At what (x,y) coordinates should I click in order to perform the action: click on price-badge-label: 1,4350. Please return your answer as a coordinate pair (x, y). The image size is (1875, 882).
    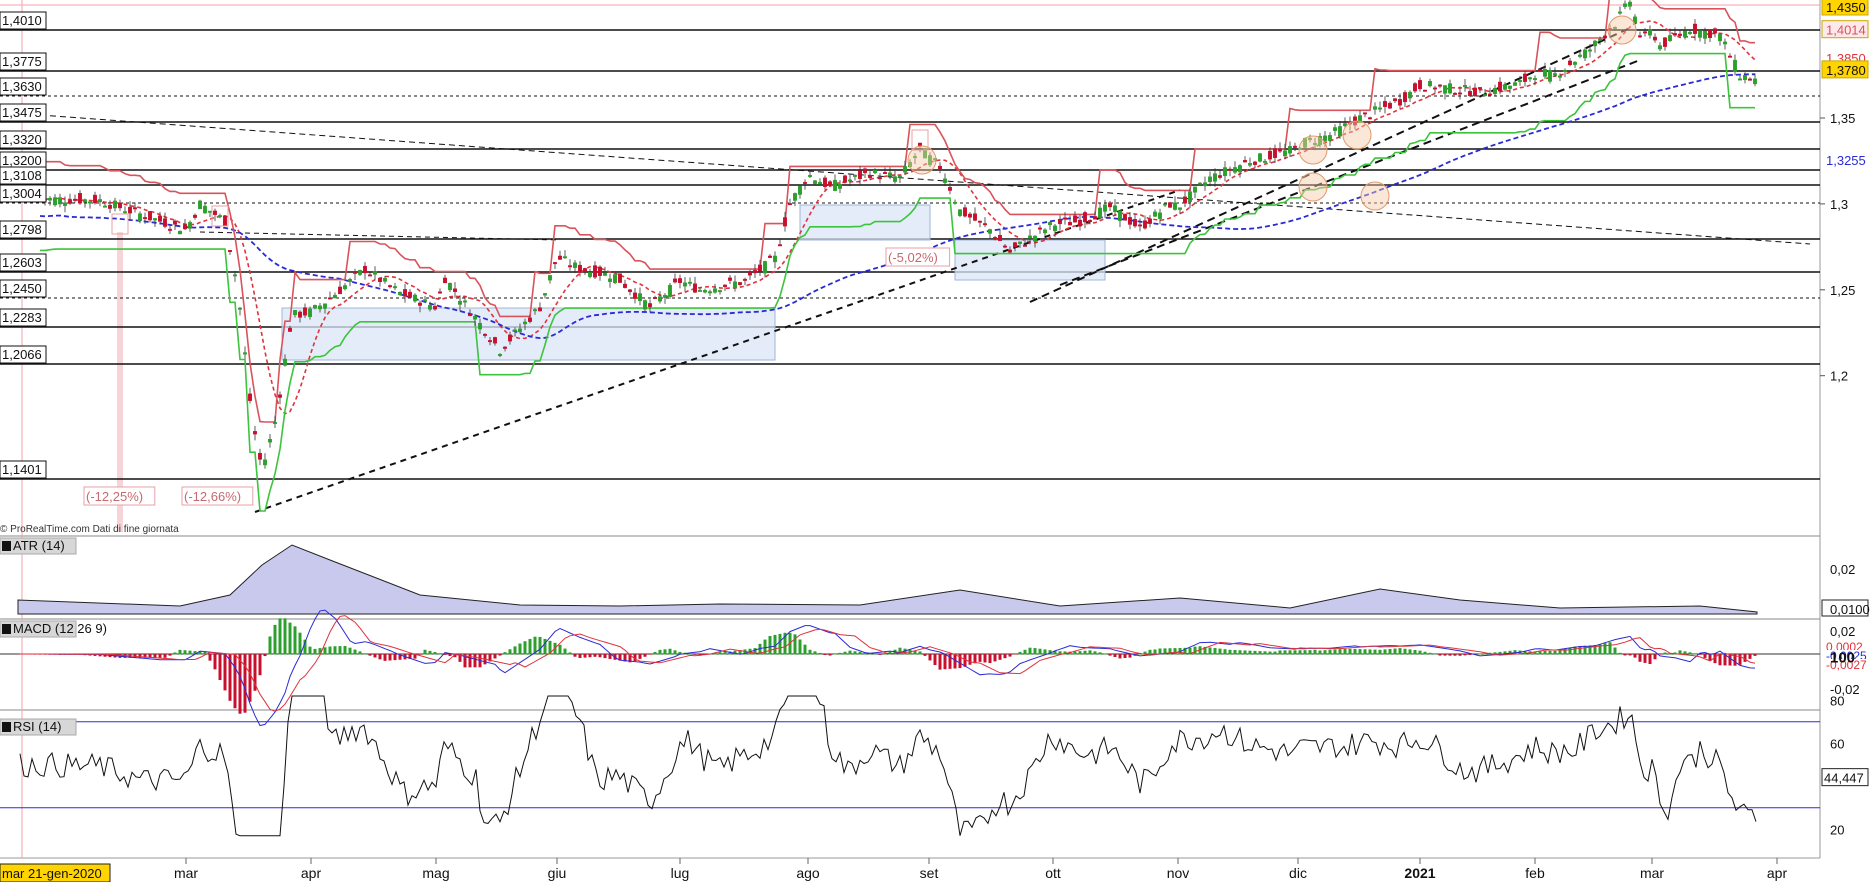
    Looking at the image, I should click on (1846, 7).